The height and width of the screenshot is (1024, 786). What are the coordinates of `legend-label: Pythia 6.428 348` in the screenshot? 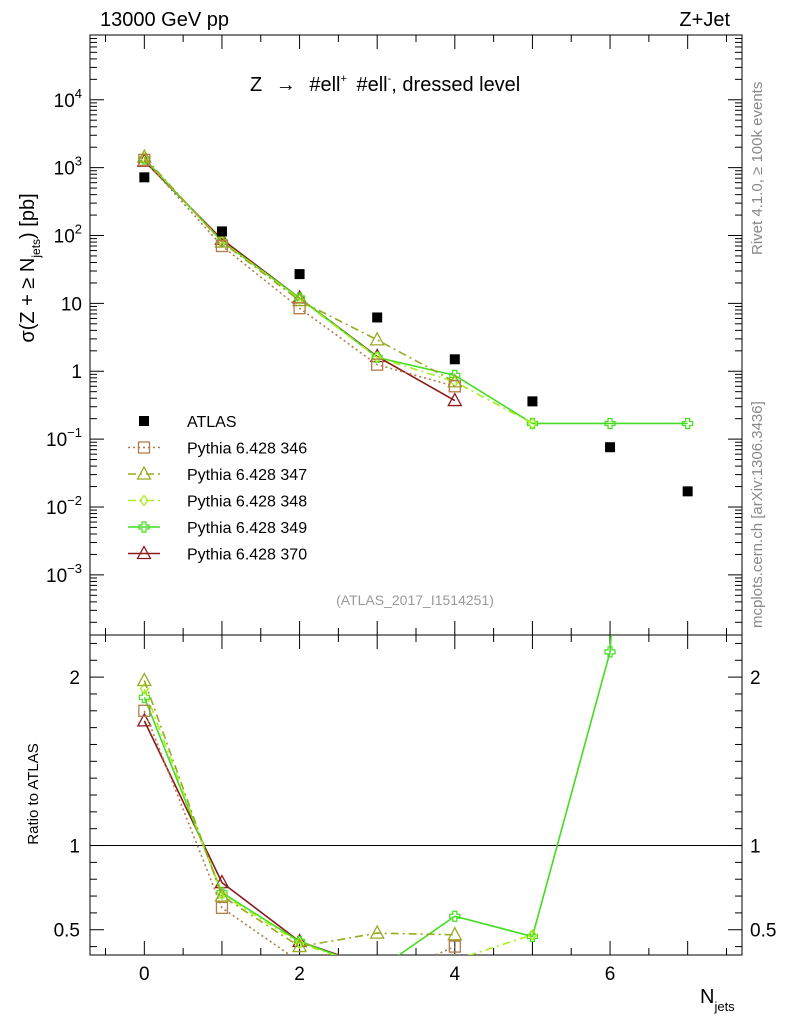 It's located at (247, 502).